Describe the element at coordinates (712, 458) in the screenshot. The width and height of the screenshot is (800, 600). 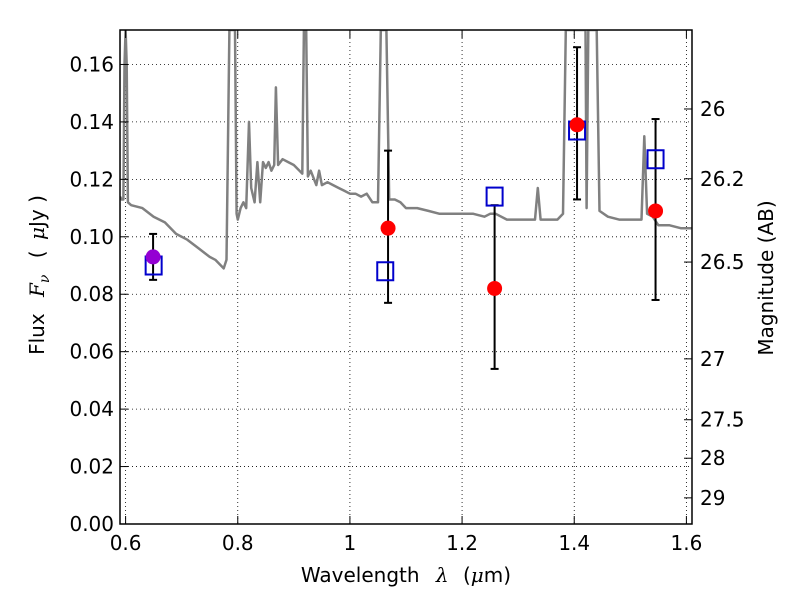
I see `right-tick-label: 28` at that location.